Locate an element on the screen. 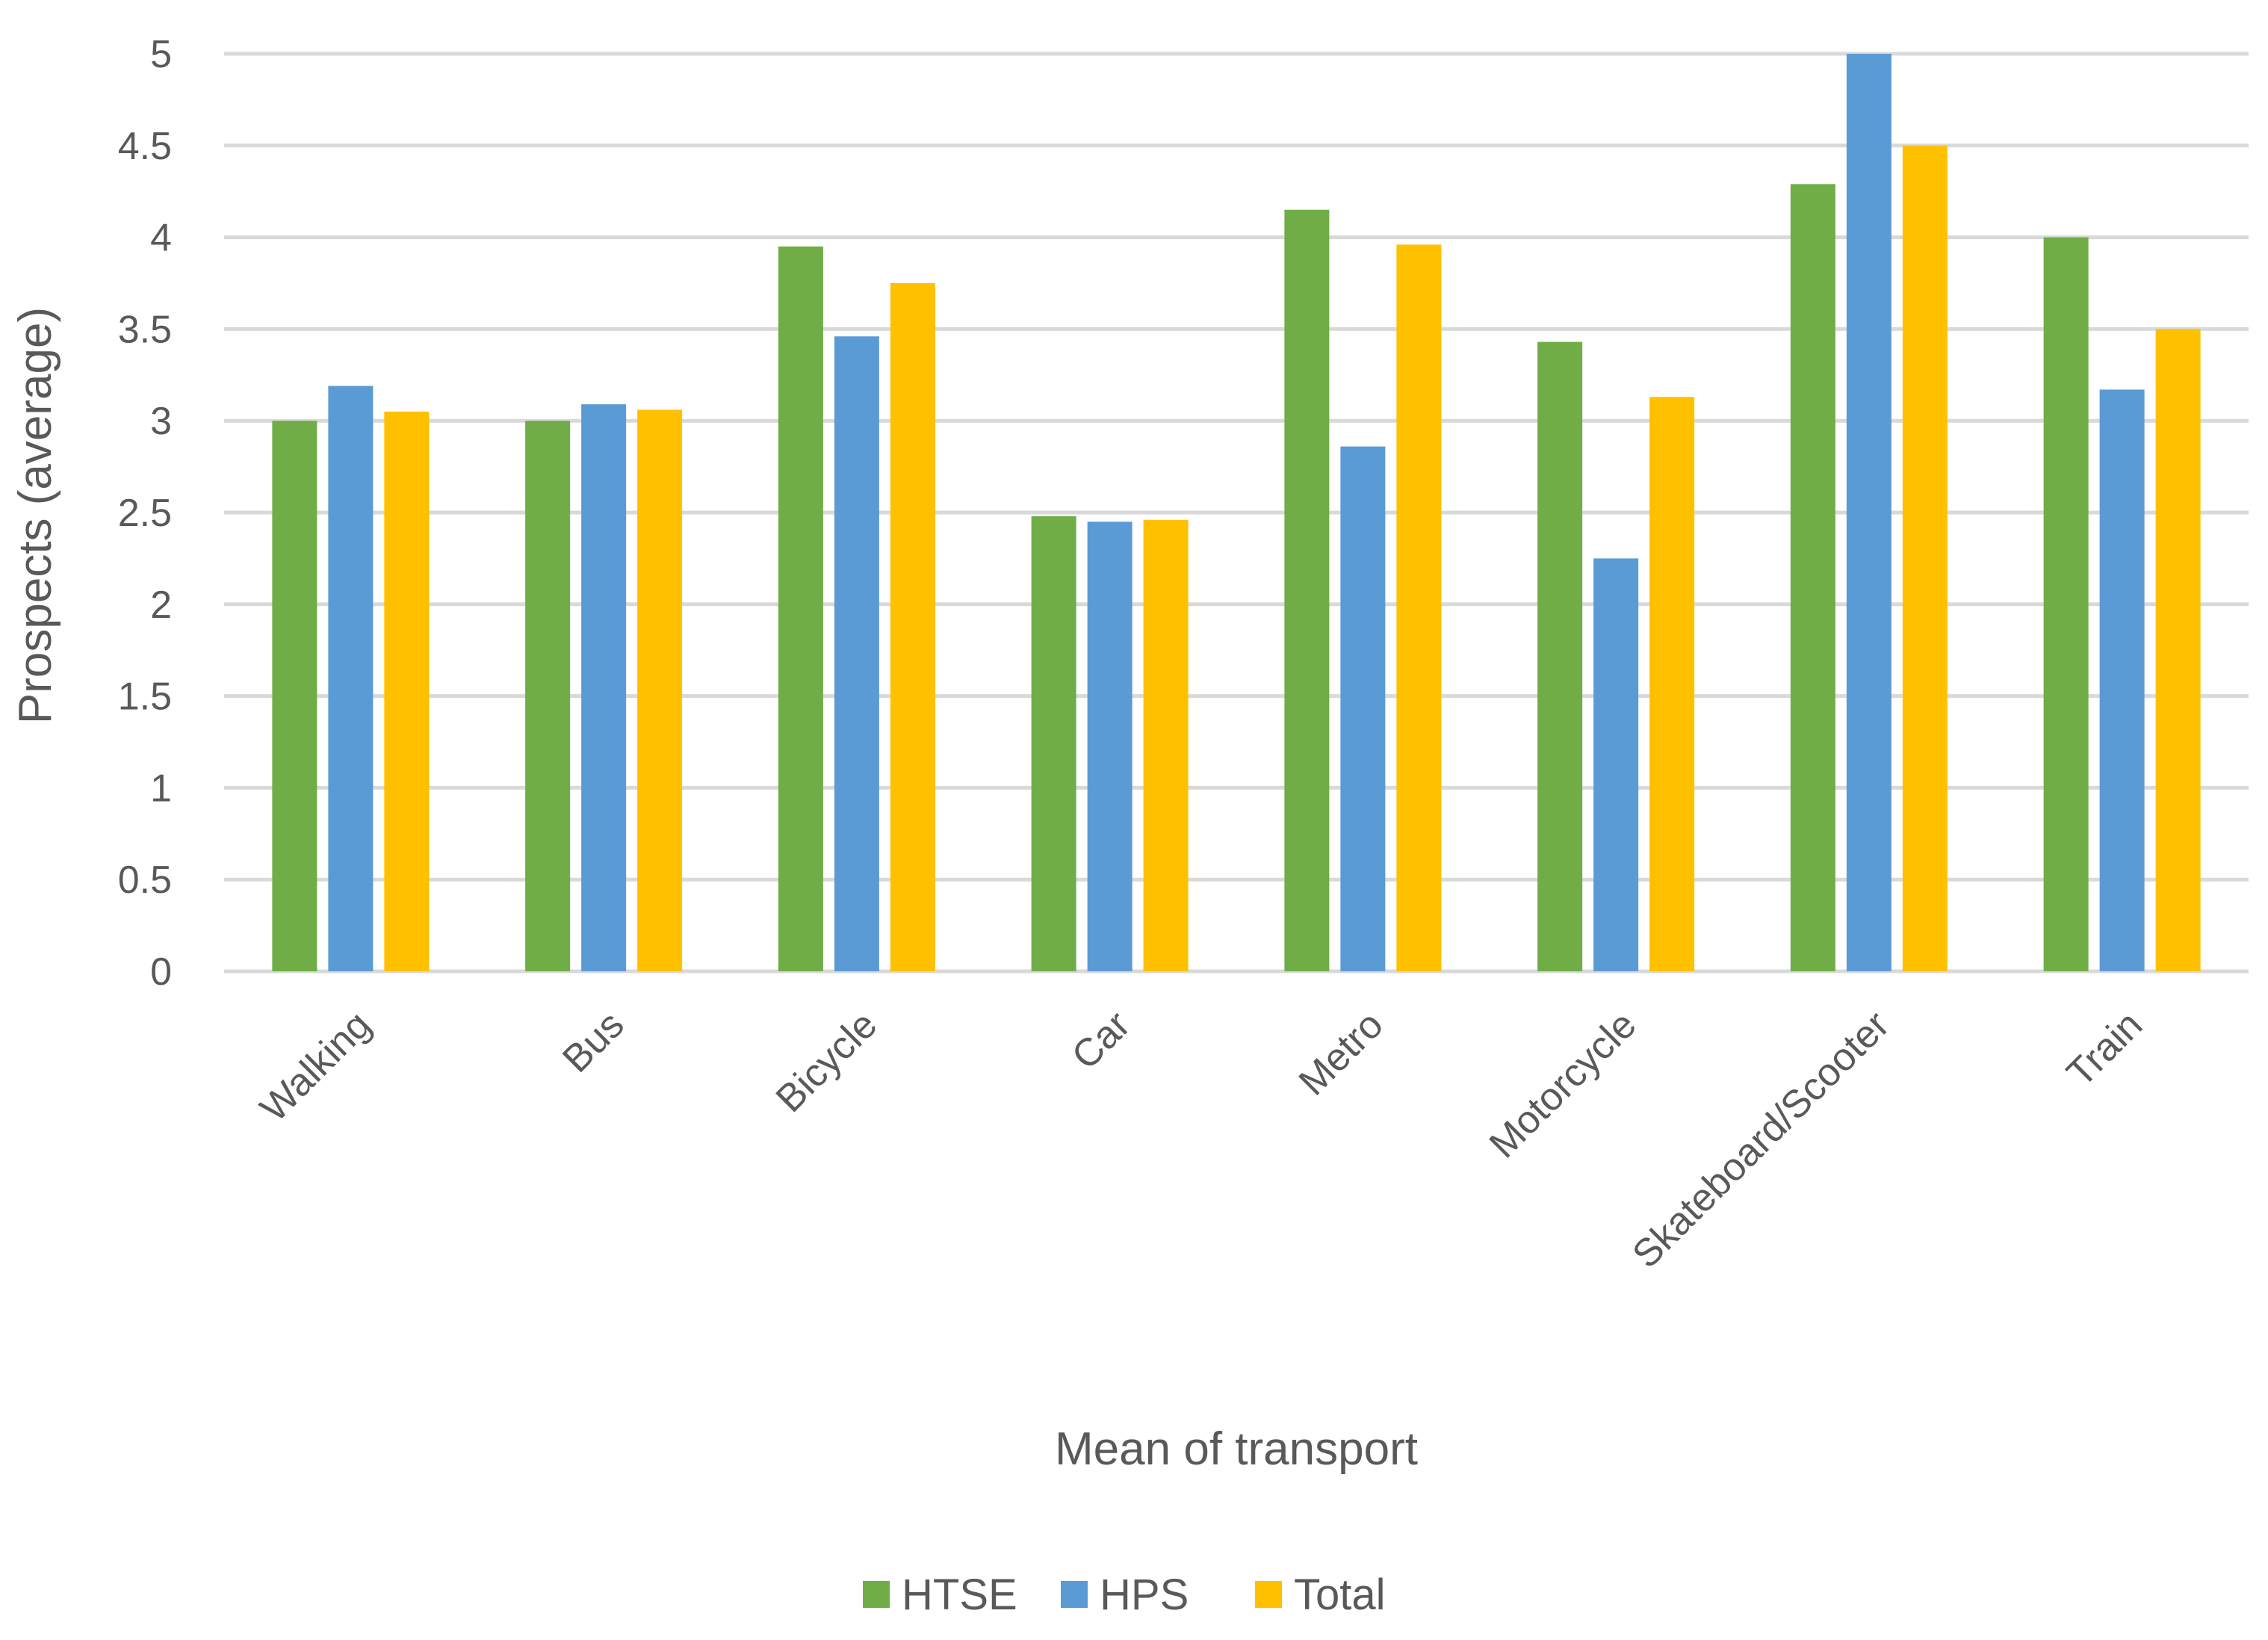 The image size is (2268, 1640). x-category-label: Motorcycle is located at coordinates (1563, 1084).